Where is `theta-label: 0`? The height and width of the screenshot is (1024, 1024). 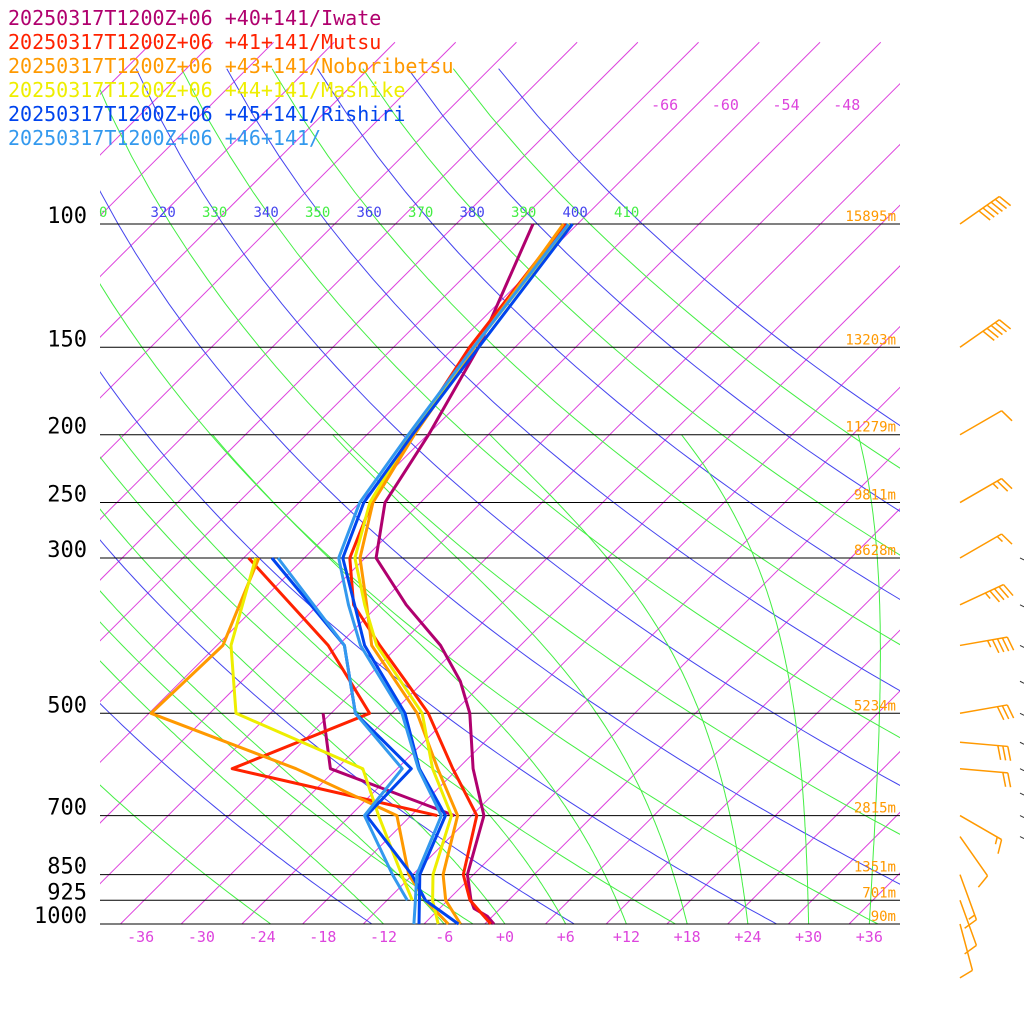 theta-label: 0 is located at coordinates (103, 213).